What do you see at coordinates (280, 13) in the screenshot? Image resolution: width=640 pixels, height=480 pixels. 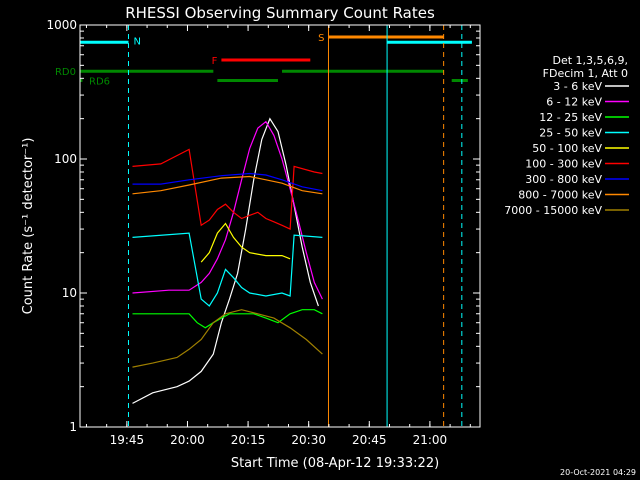 I see `chart-title: RHESSI Observing Summary Count Rates` at bounding box center [280, 13].